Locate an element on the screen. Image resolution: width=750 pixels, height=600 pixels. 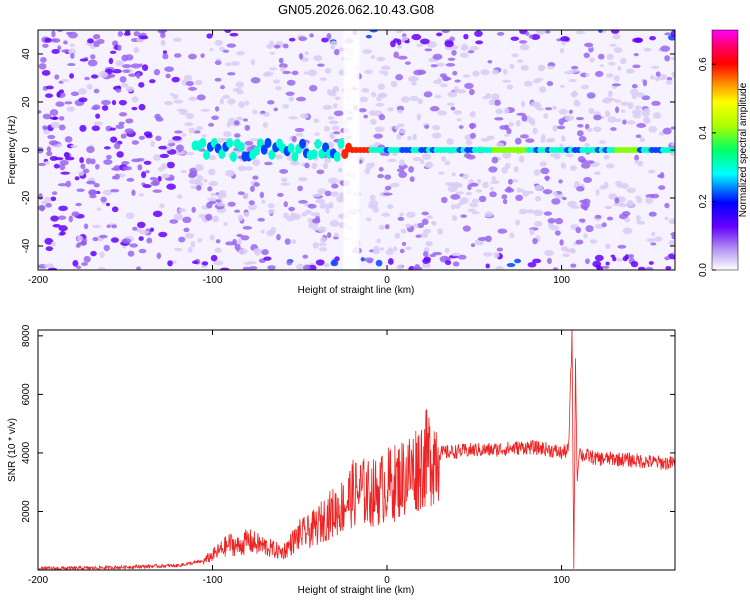
spectrogram-ridge-cell is located at coordinates (303, 143).